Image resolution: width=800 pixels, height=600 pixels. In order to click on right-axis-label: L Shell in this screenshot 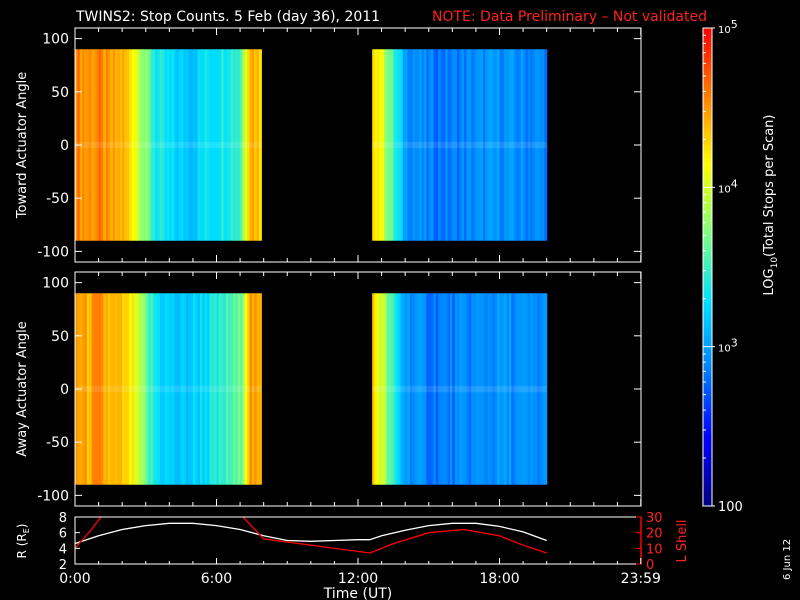, I will do `click(682, 540)`.